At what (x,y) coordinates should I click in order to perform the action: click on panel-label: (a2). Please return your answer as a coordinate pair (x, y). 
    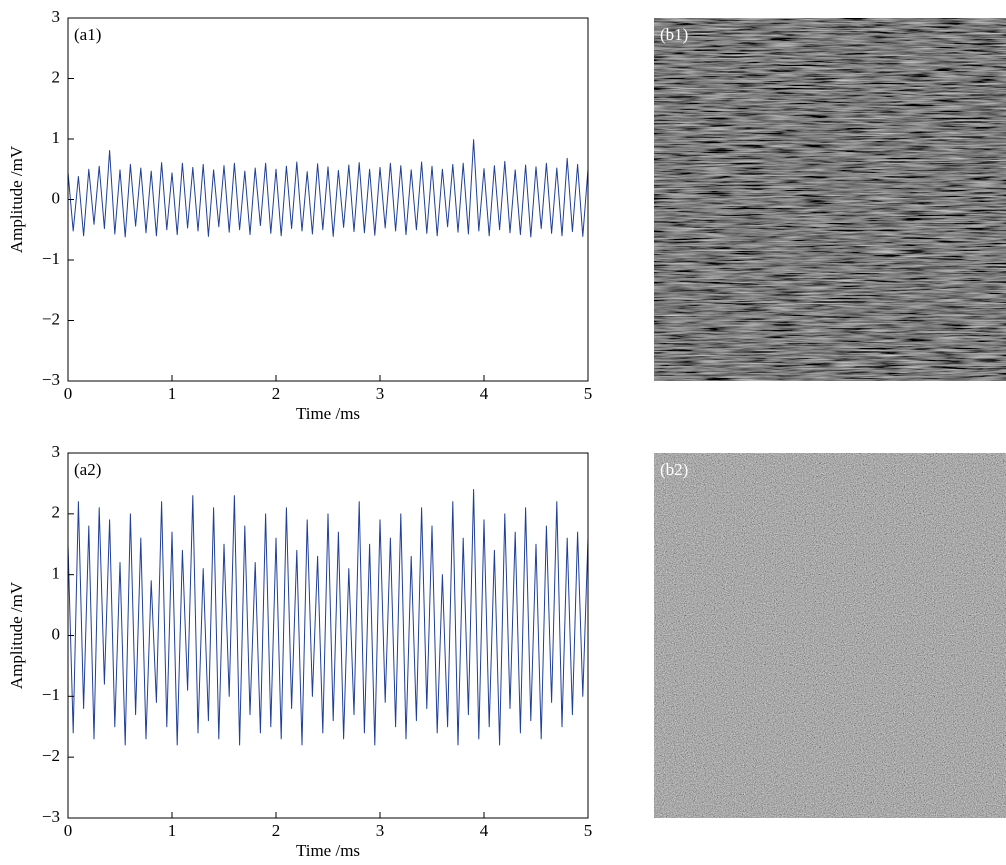
    Looking at the image, I should click on (87, 469).